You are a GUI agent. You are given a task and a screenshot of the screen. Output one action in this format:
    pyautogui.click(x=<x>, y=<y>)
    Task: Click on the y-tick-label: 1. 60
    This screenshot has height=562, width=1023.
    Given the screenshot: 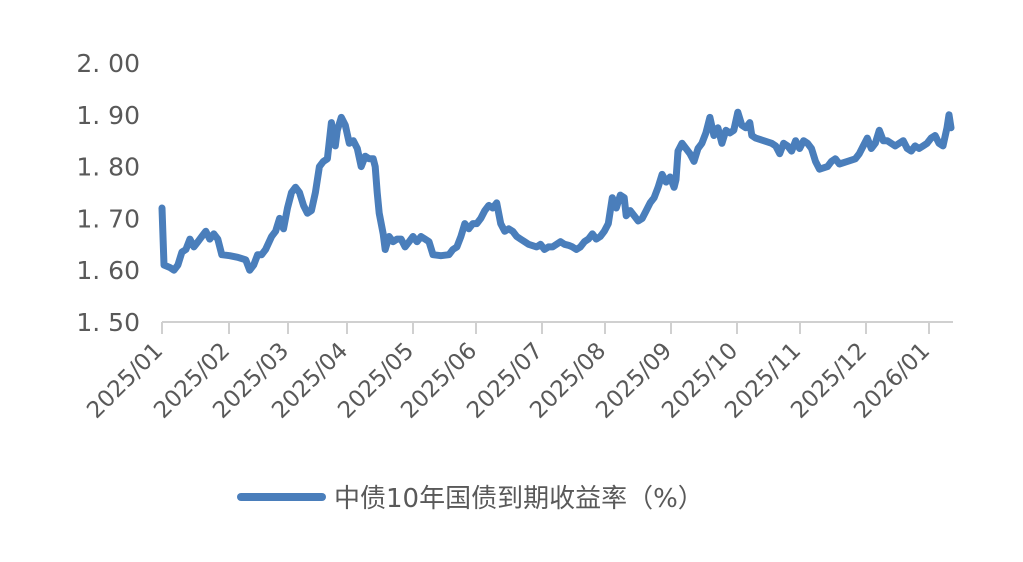 What is the action you would take?
    pyautogui.click(x=108, y=270)
    